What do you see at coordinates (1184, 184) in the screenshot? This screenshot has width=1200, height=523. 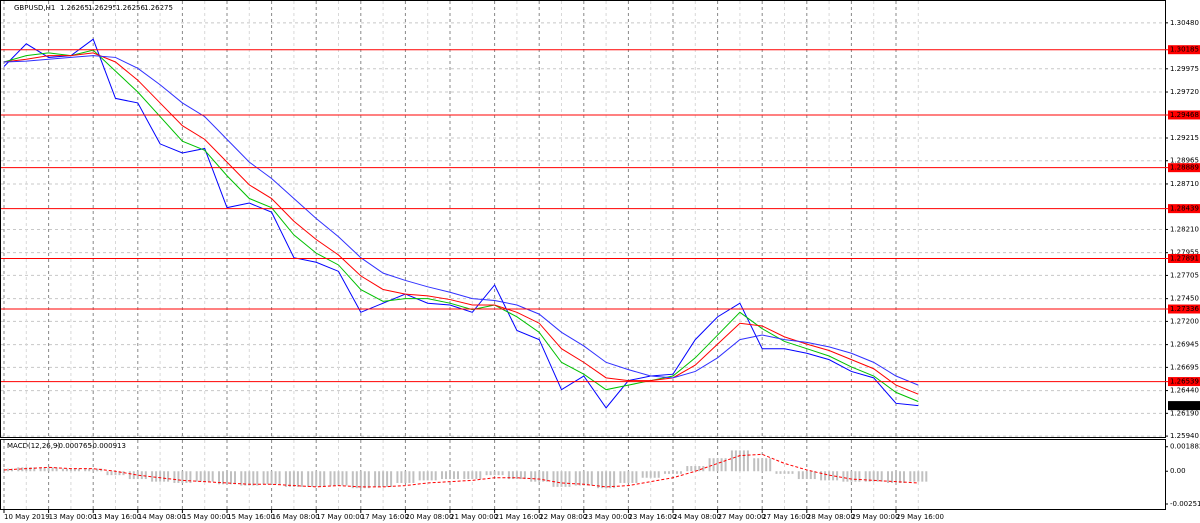 I see `y-tick-label: 1.28710` at bounding box center [1184, 184].